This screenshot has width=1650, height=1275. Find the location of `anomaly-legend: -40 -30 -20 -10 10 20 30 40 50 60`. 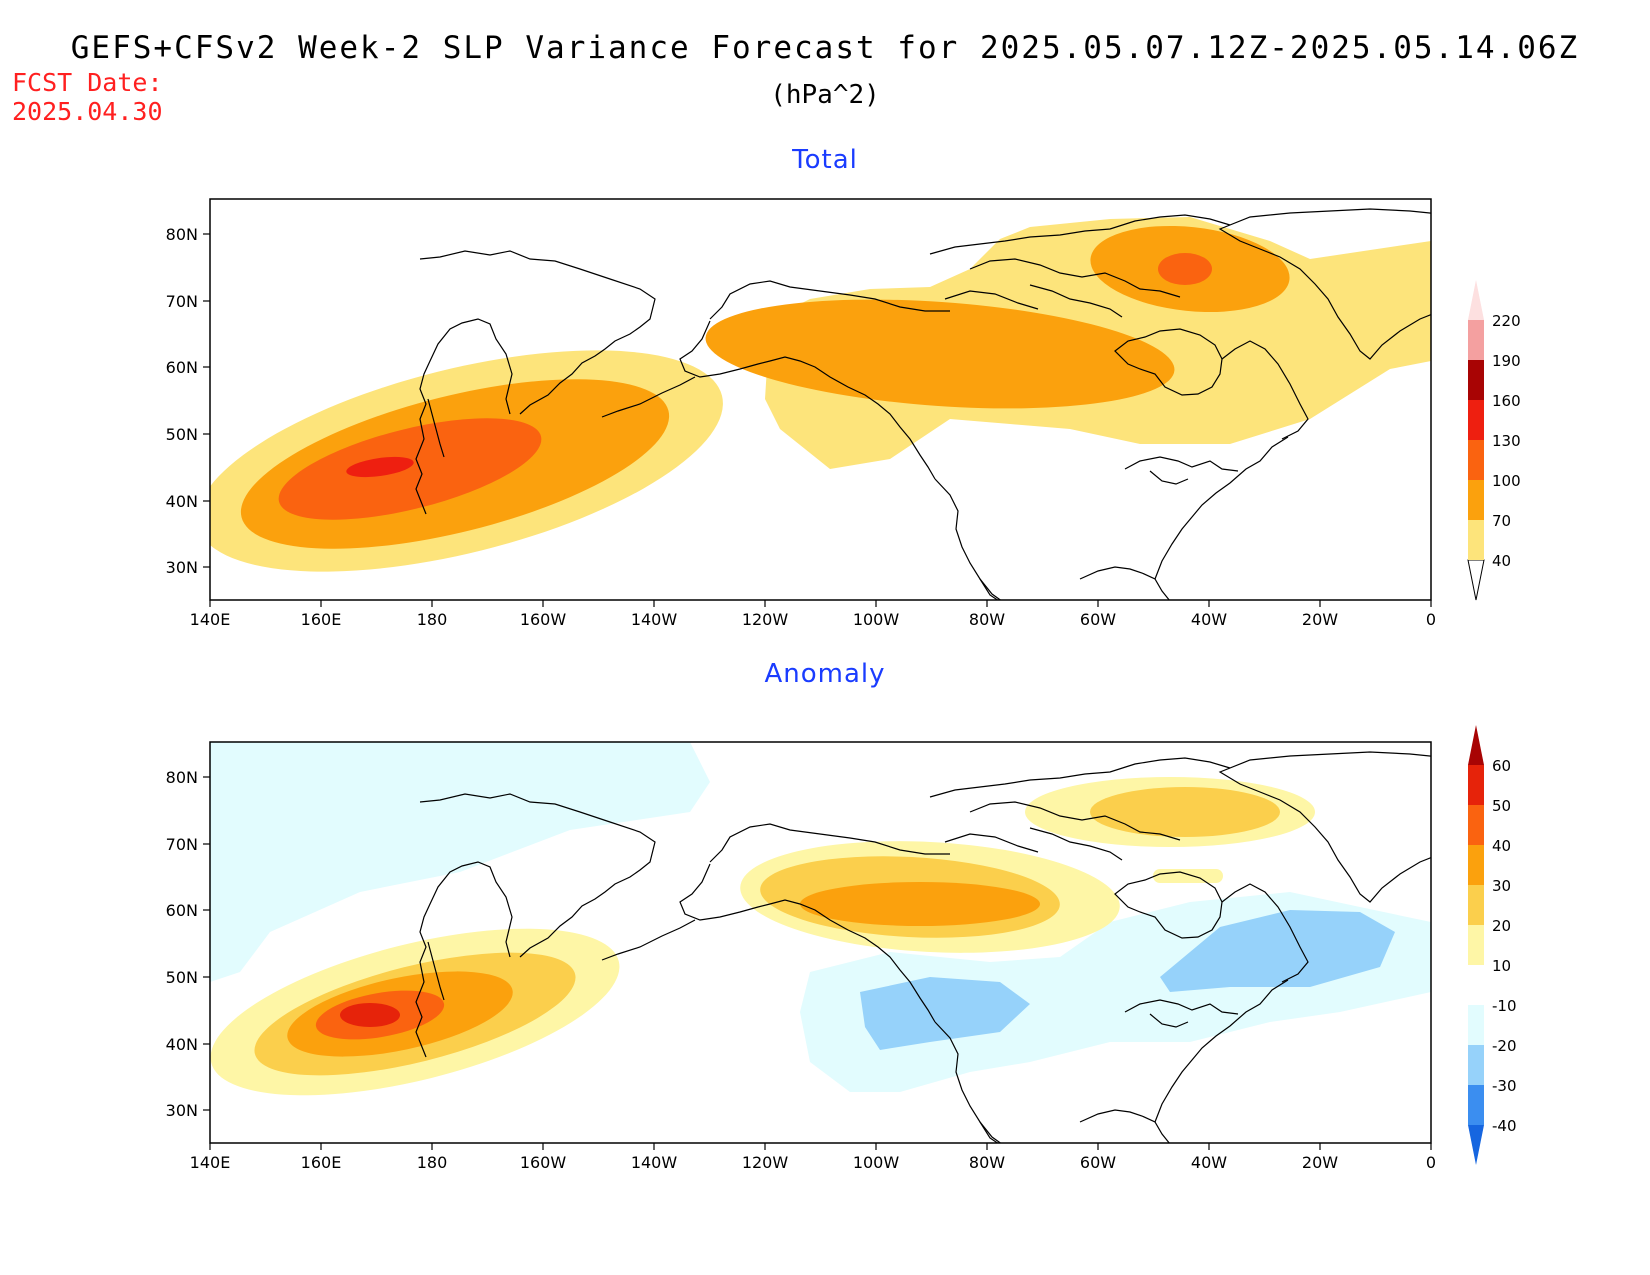

anomaly-legend: -40 -30 -20 -10 10 20 30 40 50 60 is located at coordinates (1492, 945).